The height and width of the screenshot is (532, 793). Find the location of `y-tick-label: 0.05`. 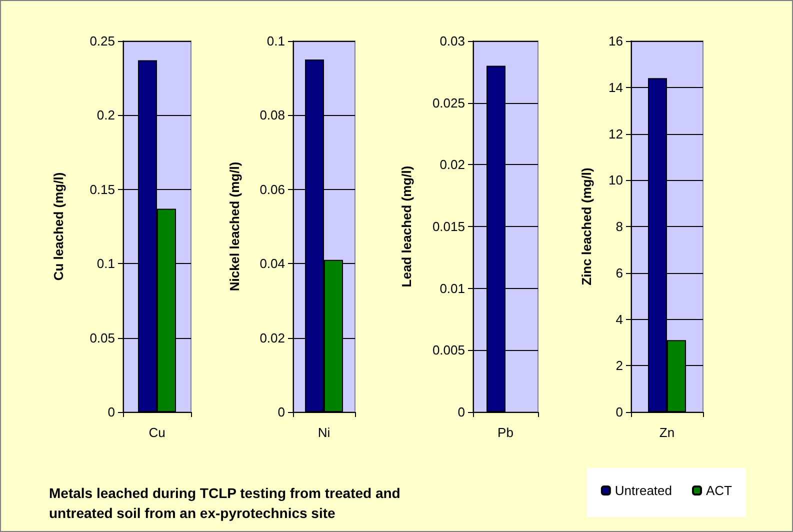

y-tick-label: 0.05 is located at coordinates (102, 338).